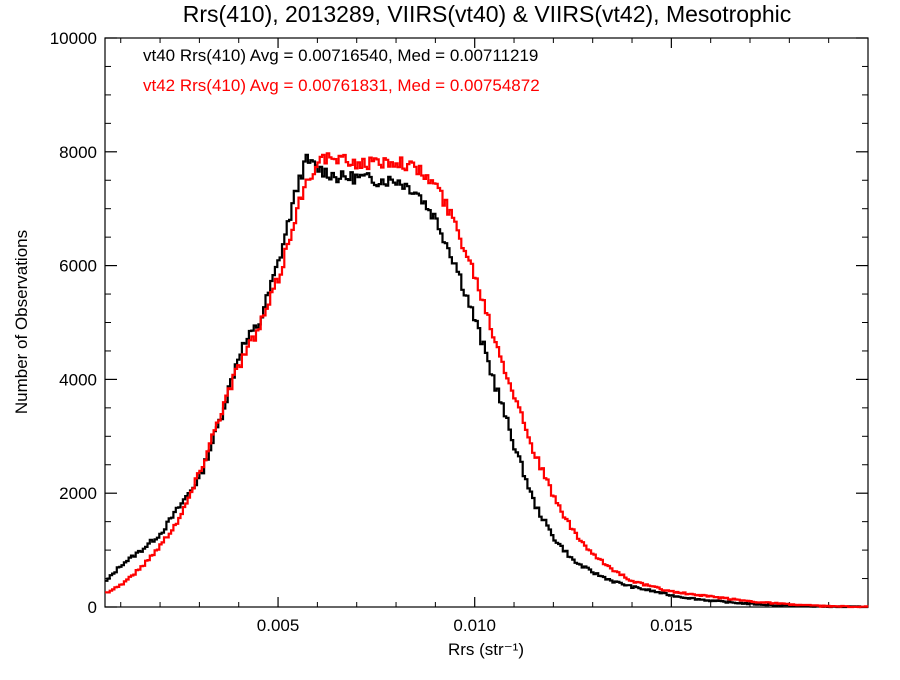 The height and width of the screenshot is (680, 900). What do you see at coordinates (78, 266) in the screenshot?
I see `y-tick-label: 6000` at bounding box center [78, 266].